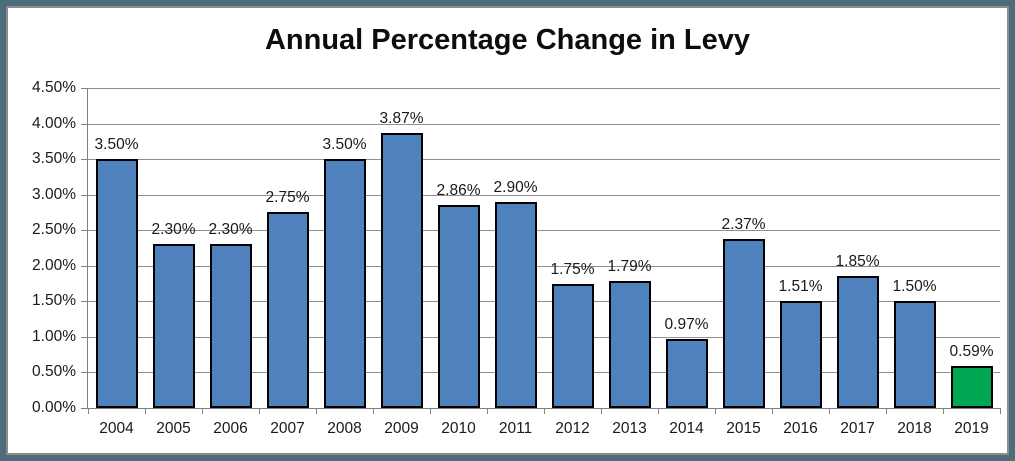  I want to click on x-axis-line, so click(543, 408).